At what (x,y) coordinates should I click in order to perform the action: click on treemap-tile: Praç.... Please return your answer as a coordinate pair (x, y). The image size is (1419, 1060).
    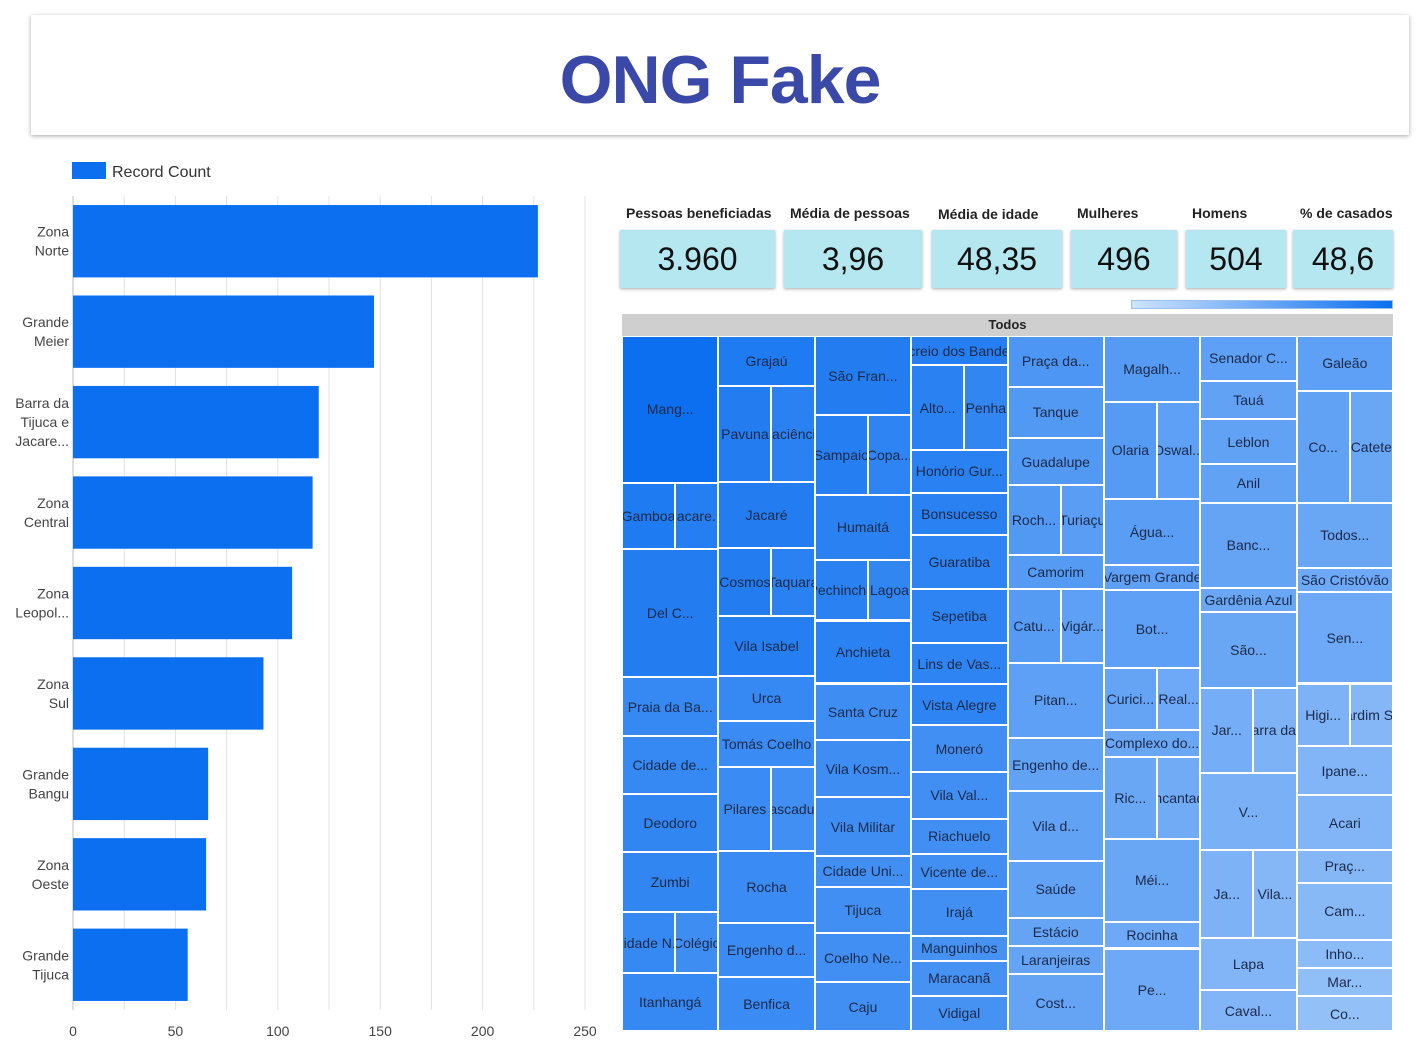
    Looking at the image, I should click on (1344, 866).